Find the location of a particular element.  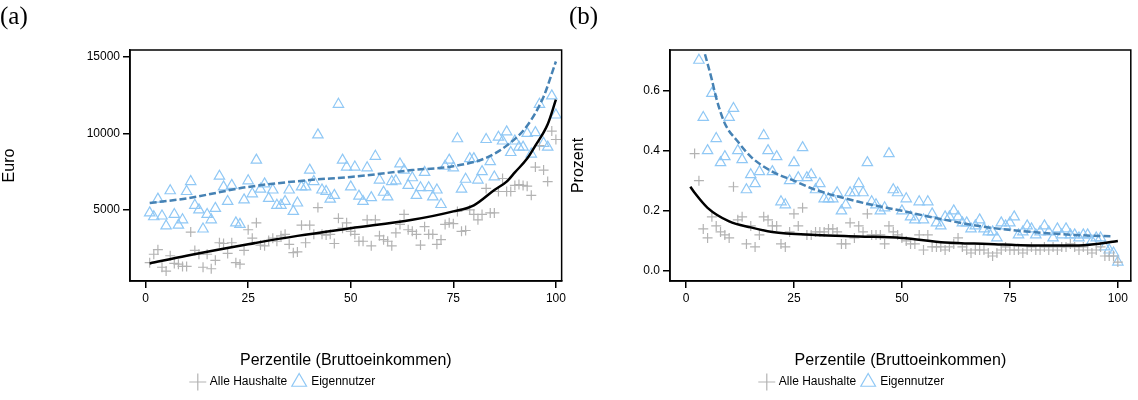

chart-title: (b) is located at coordinates (584, 15).